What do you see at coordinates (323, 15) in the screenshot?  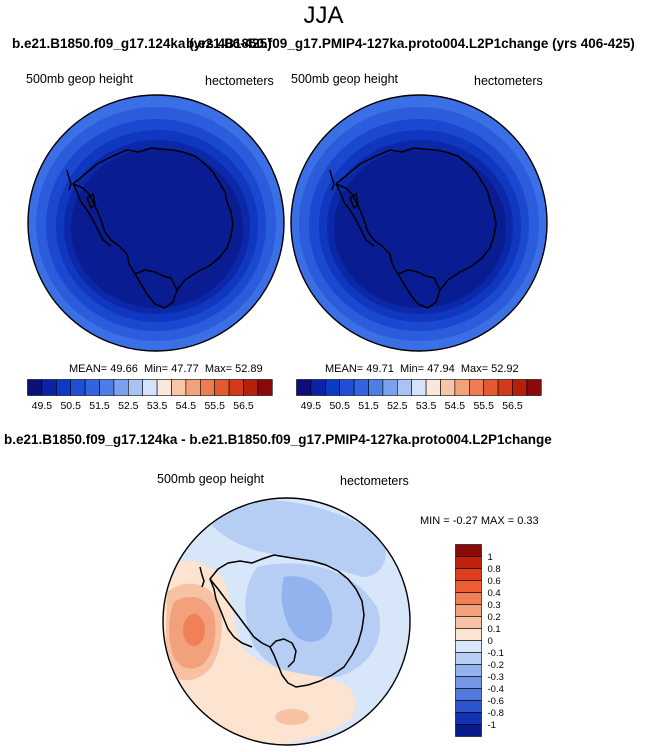 I see `figure-title: JJA` at bounding box center [323, 15].